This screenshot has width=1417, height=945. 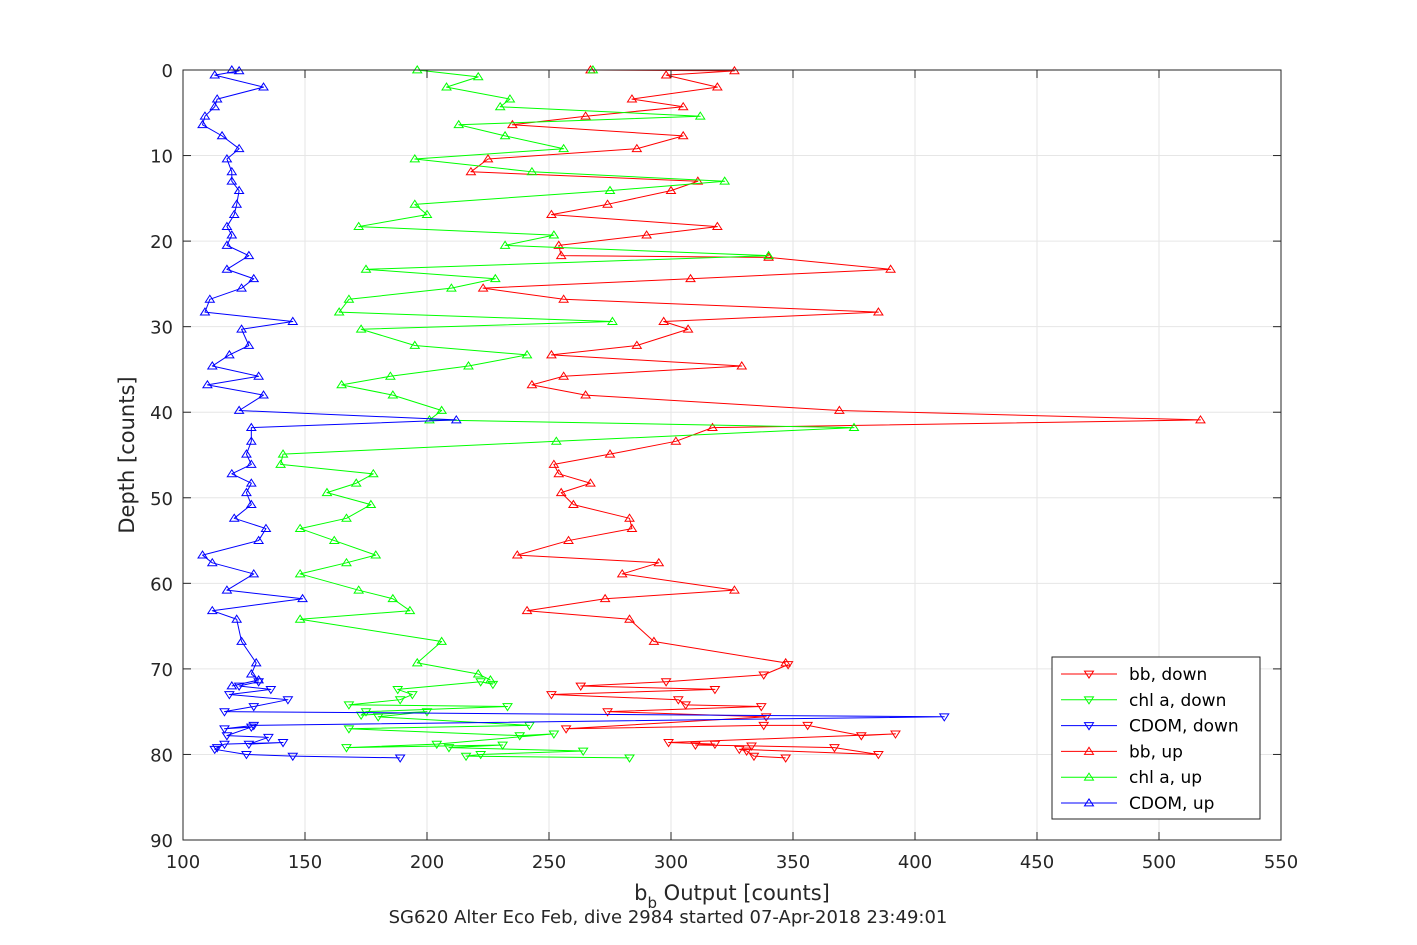 What do you see at coordinates (1122, 752) in the screenshot?
I see `legend-entry: bb, up` at bounding box center [1122, 752].